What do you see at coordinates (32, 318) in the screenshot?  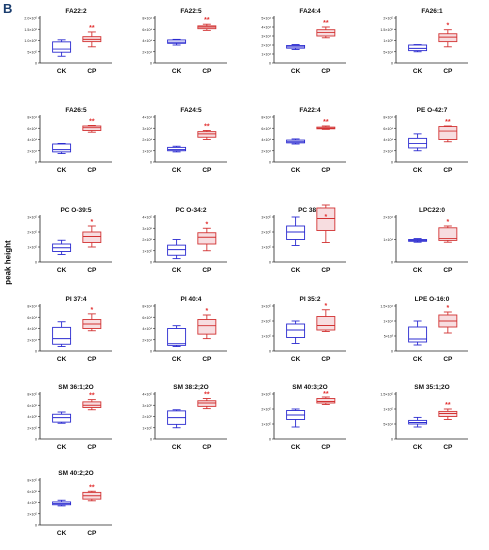 I see `y-tick-label: 6×10⁴` at bounding box center [32, 318].